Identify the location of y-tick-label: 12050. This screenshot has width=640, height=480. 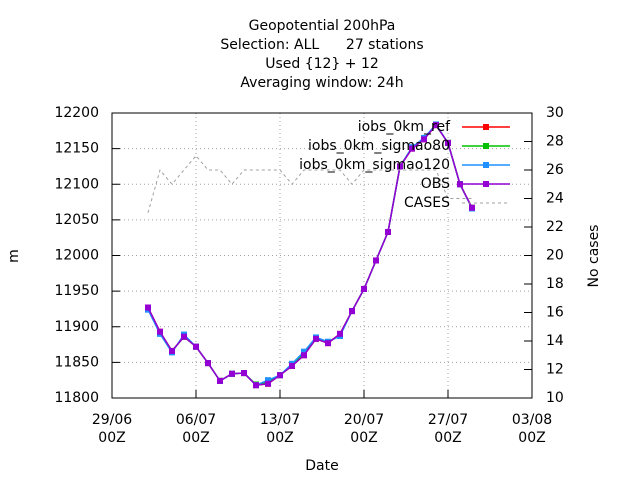
(76, 220).